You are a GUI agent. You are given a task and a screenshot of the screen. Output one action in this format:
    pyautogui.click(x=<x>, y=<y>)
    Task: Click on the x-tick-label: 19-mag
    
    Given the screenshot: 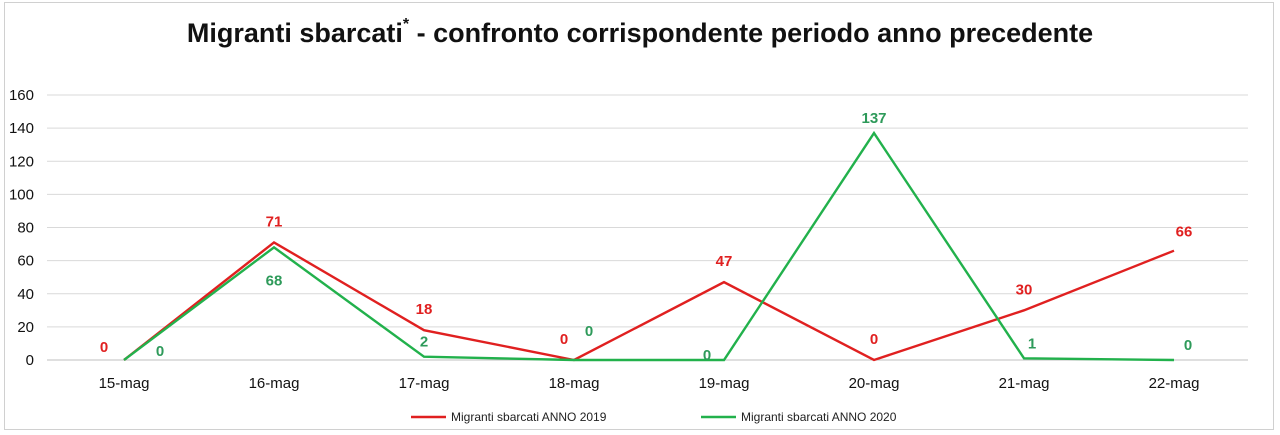 What is the action you would take?
    pyautogui.click(x=724, y=383)
    